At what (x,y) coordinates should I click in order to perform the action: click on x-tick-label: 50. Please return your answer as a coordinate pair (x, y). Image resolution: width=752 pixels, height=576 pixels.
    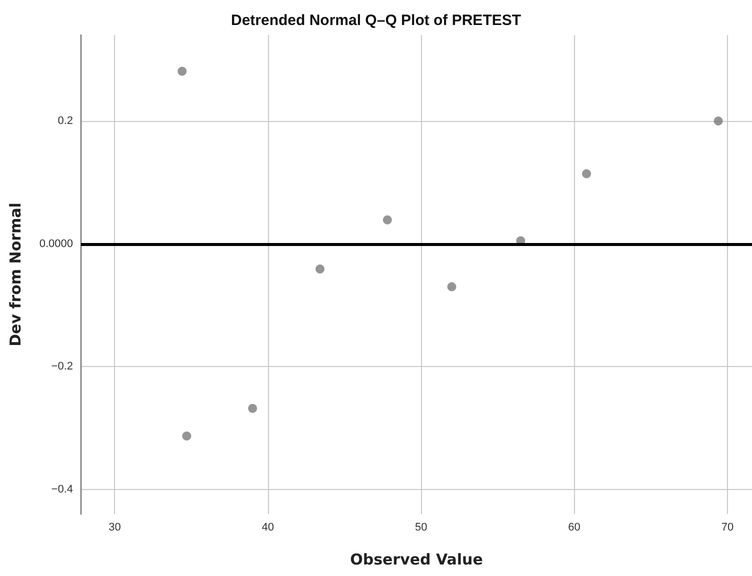
    Looking at the image, I should click on (421, 528).